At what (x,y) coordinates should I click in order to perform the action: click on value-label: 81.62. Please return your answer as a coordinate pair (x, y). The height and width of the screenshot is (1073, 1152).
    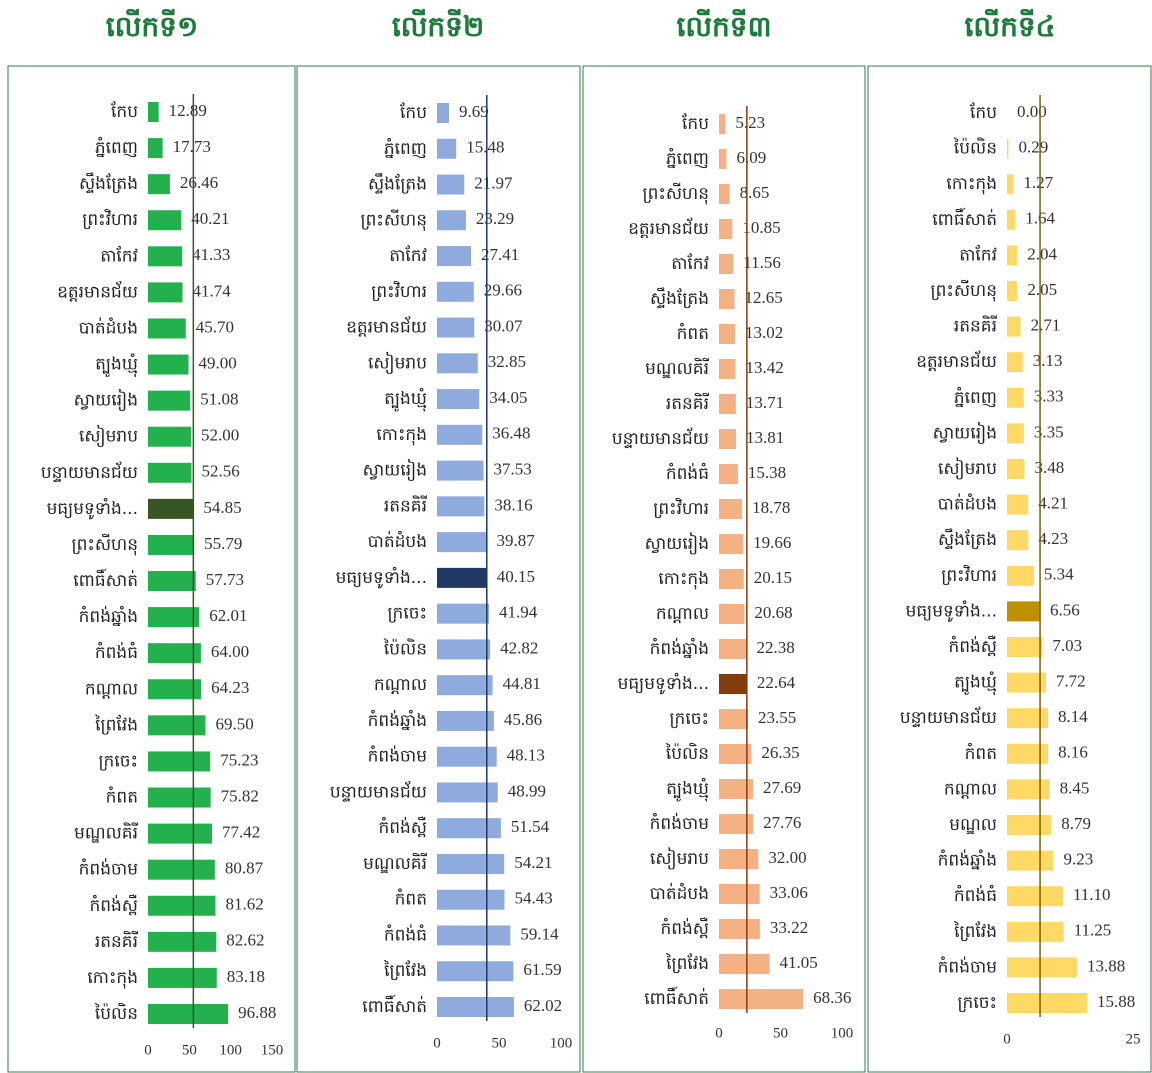
    Looking at the image, I should click on (244, 904).